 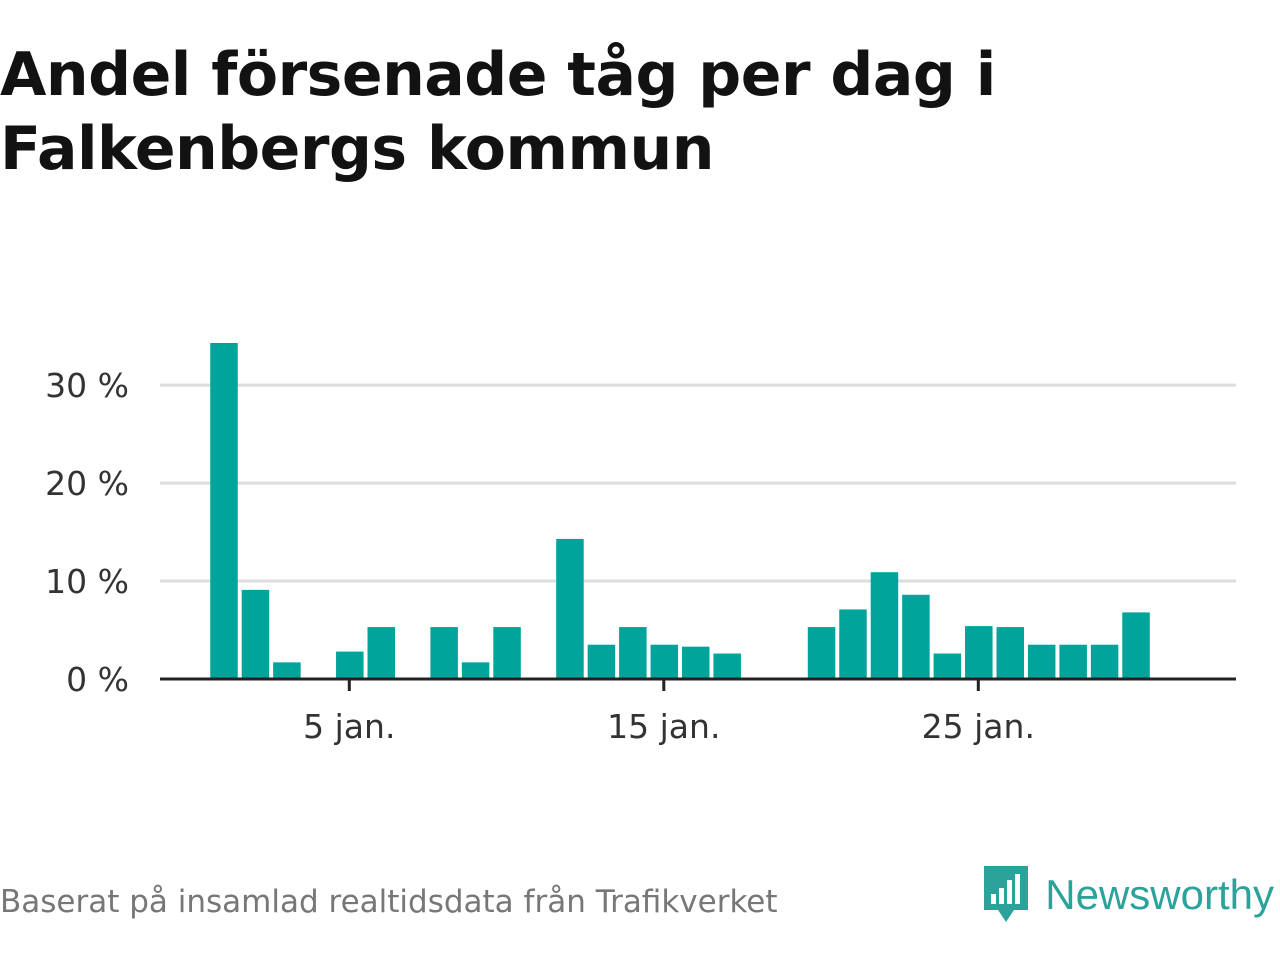 I want to click on newsworthy-chart-bubble-icon, so click(x=1006, y=894).